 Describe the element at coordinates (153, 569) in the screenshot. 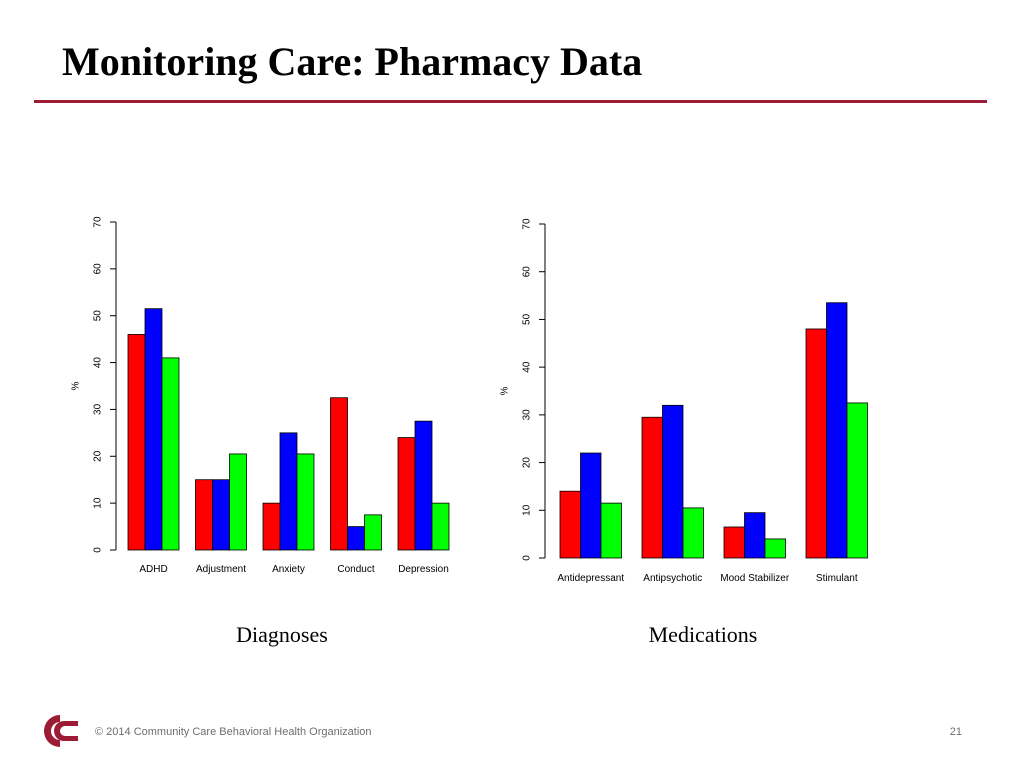

I see `category-label: ADHD` at that location.